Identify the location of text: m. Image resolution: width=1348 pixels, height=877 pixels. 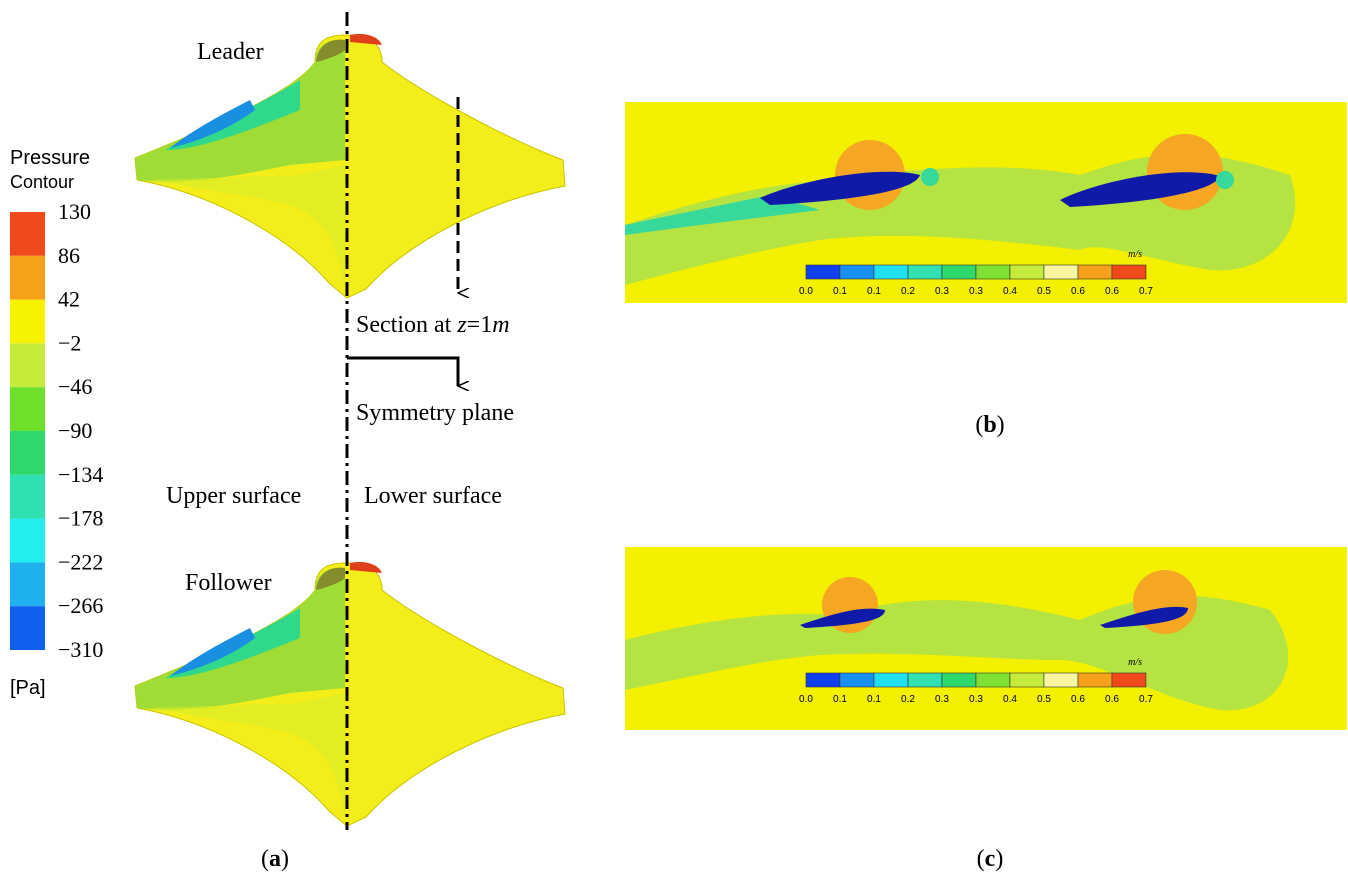
(500, 325).